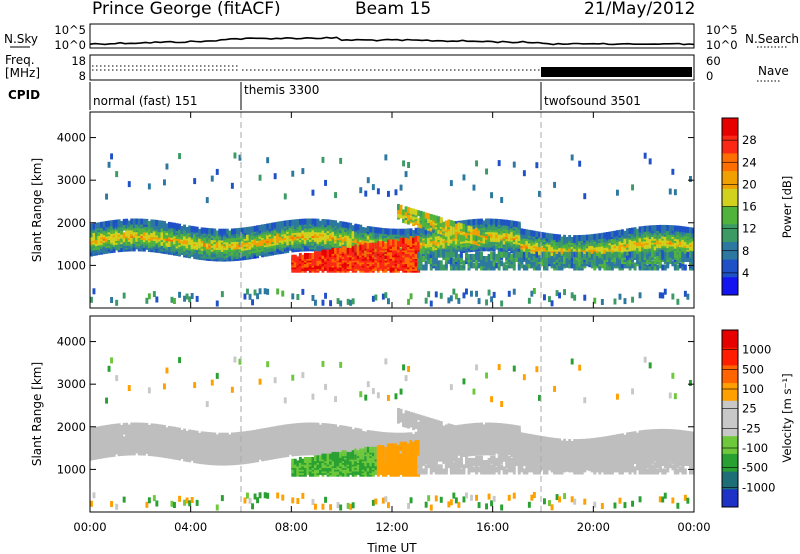 This screenshot has height=554, width=800. I want to click on freq-tick-high: 18, so click(78, 61).